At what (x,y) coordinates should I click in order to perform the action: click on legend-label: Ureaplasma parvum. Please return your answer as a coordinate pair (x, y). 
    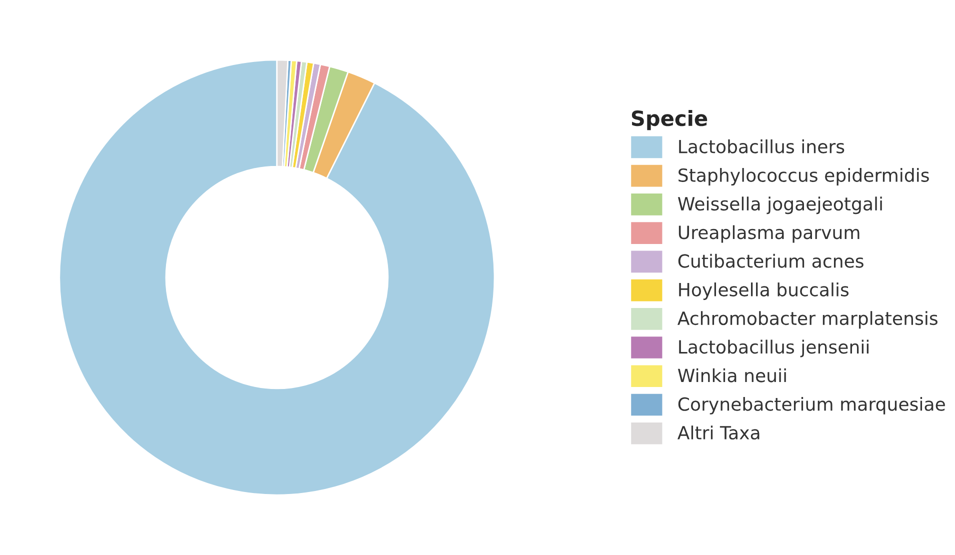
    Looking at the image, I should click on (769, 234).